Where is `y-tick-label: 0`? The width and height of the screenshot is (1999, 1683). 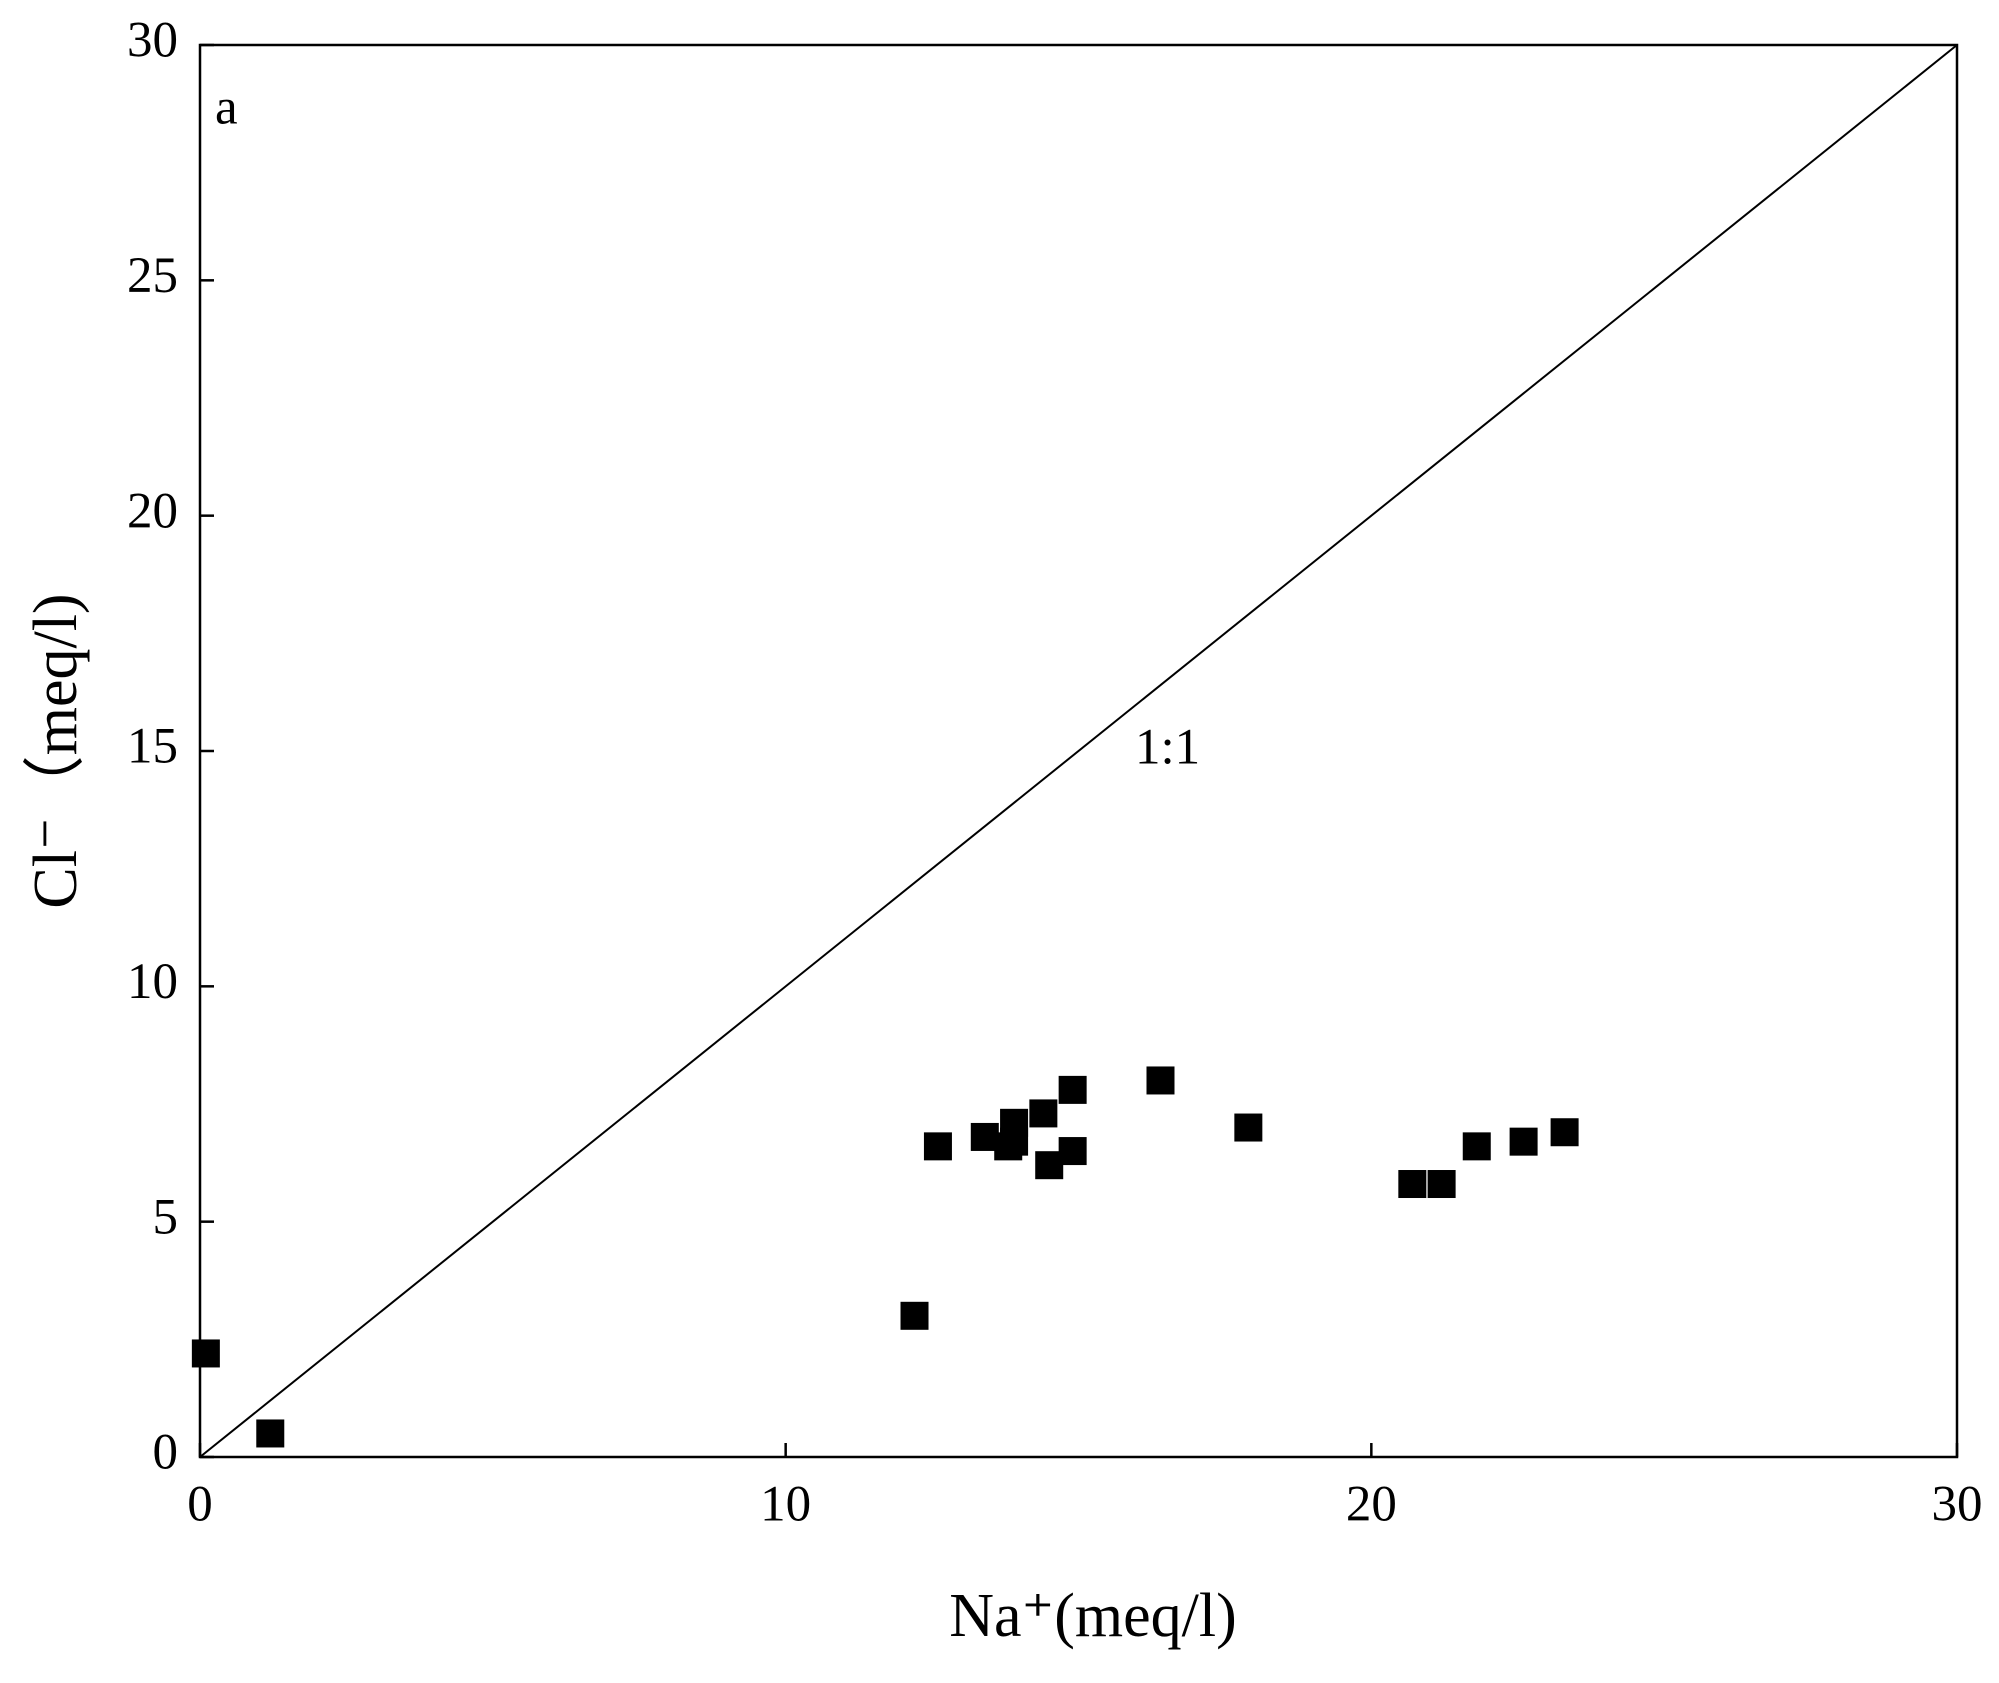 y-tick-label: 0 is located at coordinates (166, 1453).